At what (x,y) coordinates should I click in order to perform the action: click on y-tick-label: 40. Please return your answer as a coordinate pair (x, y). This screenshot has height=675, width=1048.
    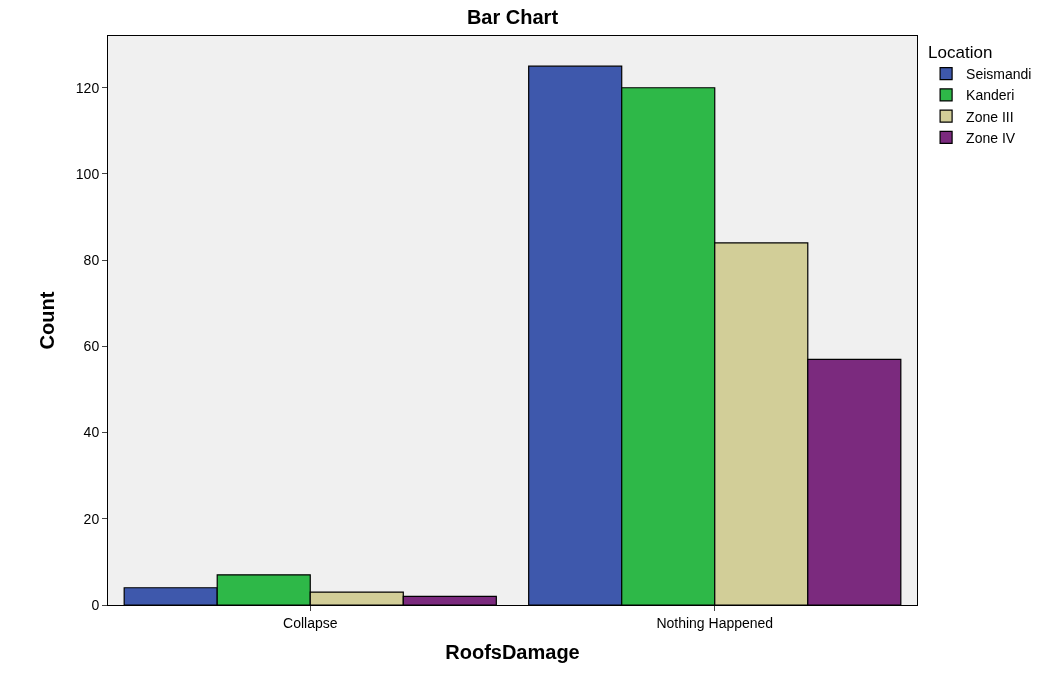
    Looking at the image, I should click on (91, 432).